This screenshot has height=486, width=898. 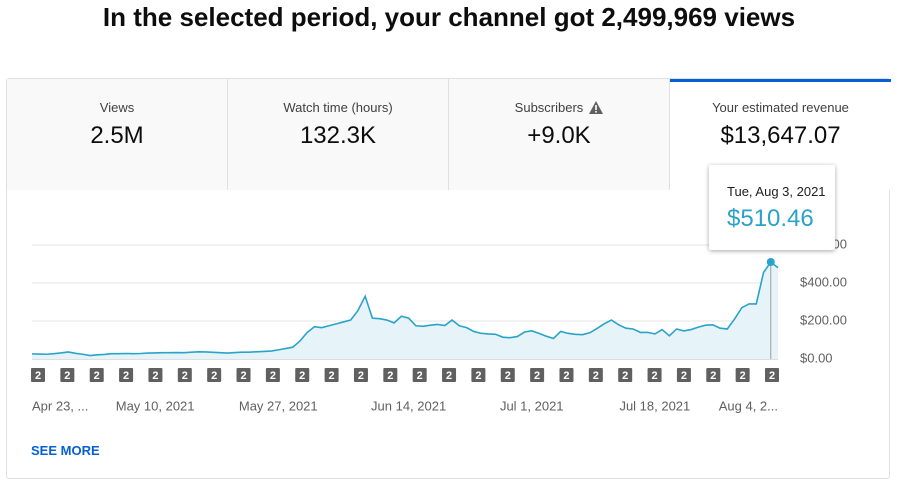 I want to click on tooltip-date: Tue, Aug 3, 2021, so click(x=776, y=191).